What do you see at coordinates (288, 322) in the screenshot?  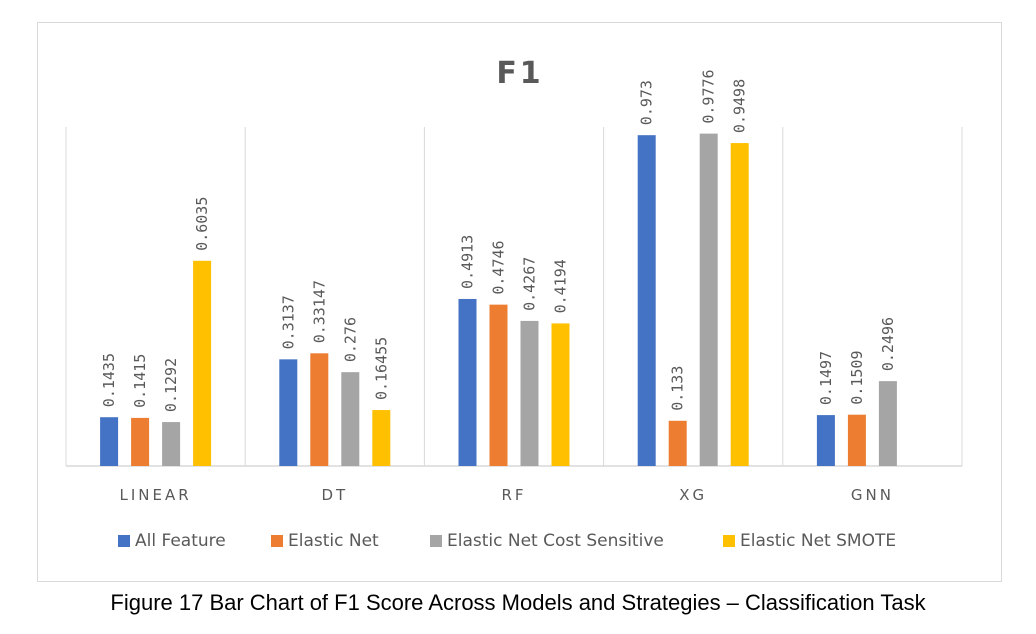 I see `data-label: 0.3137` at bounding box center [288, 322].